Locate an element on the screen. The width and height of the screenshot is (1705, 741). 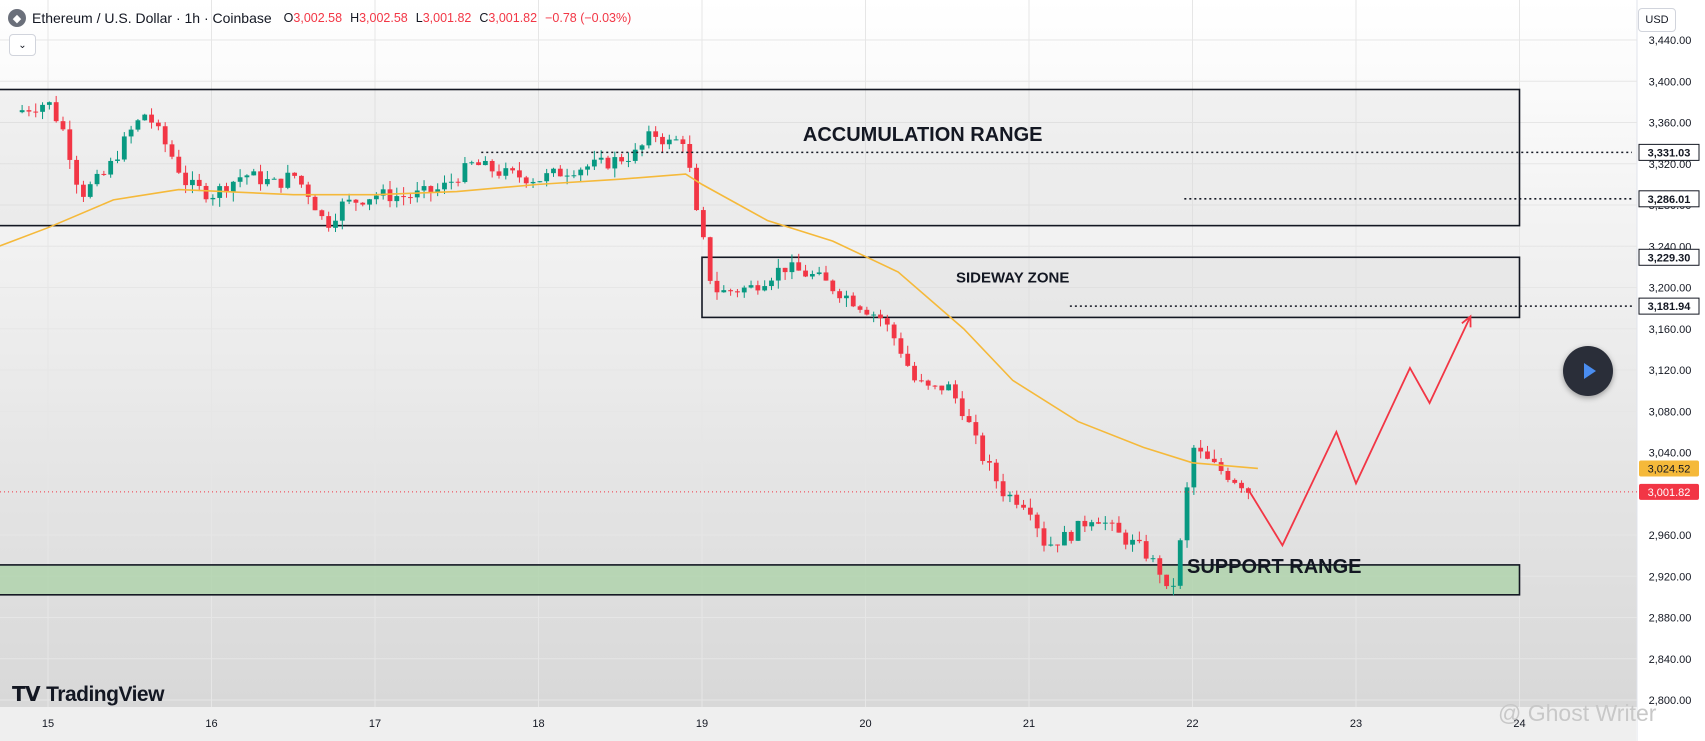
ma-price-tag is located at coordinates (1669, 468).